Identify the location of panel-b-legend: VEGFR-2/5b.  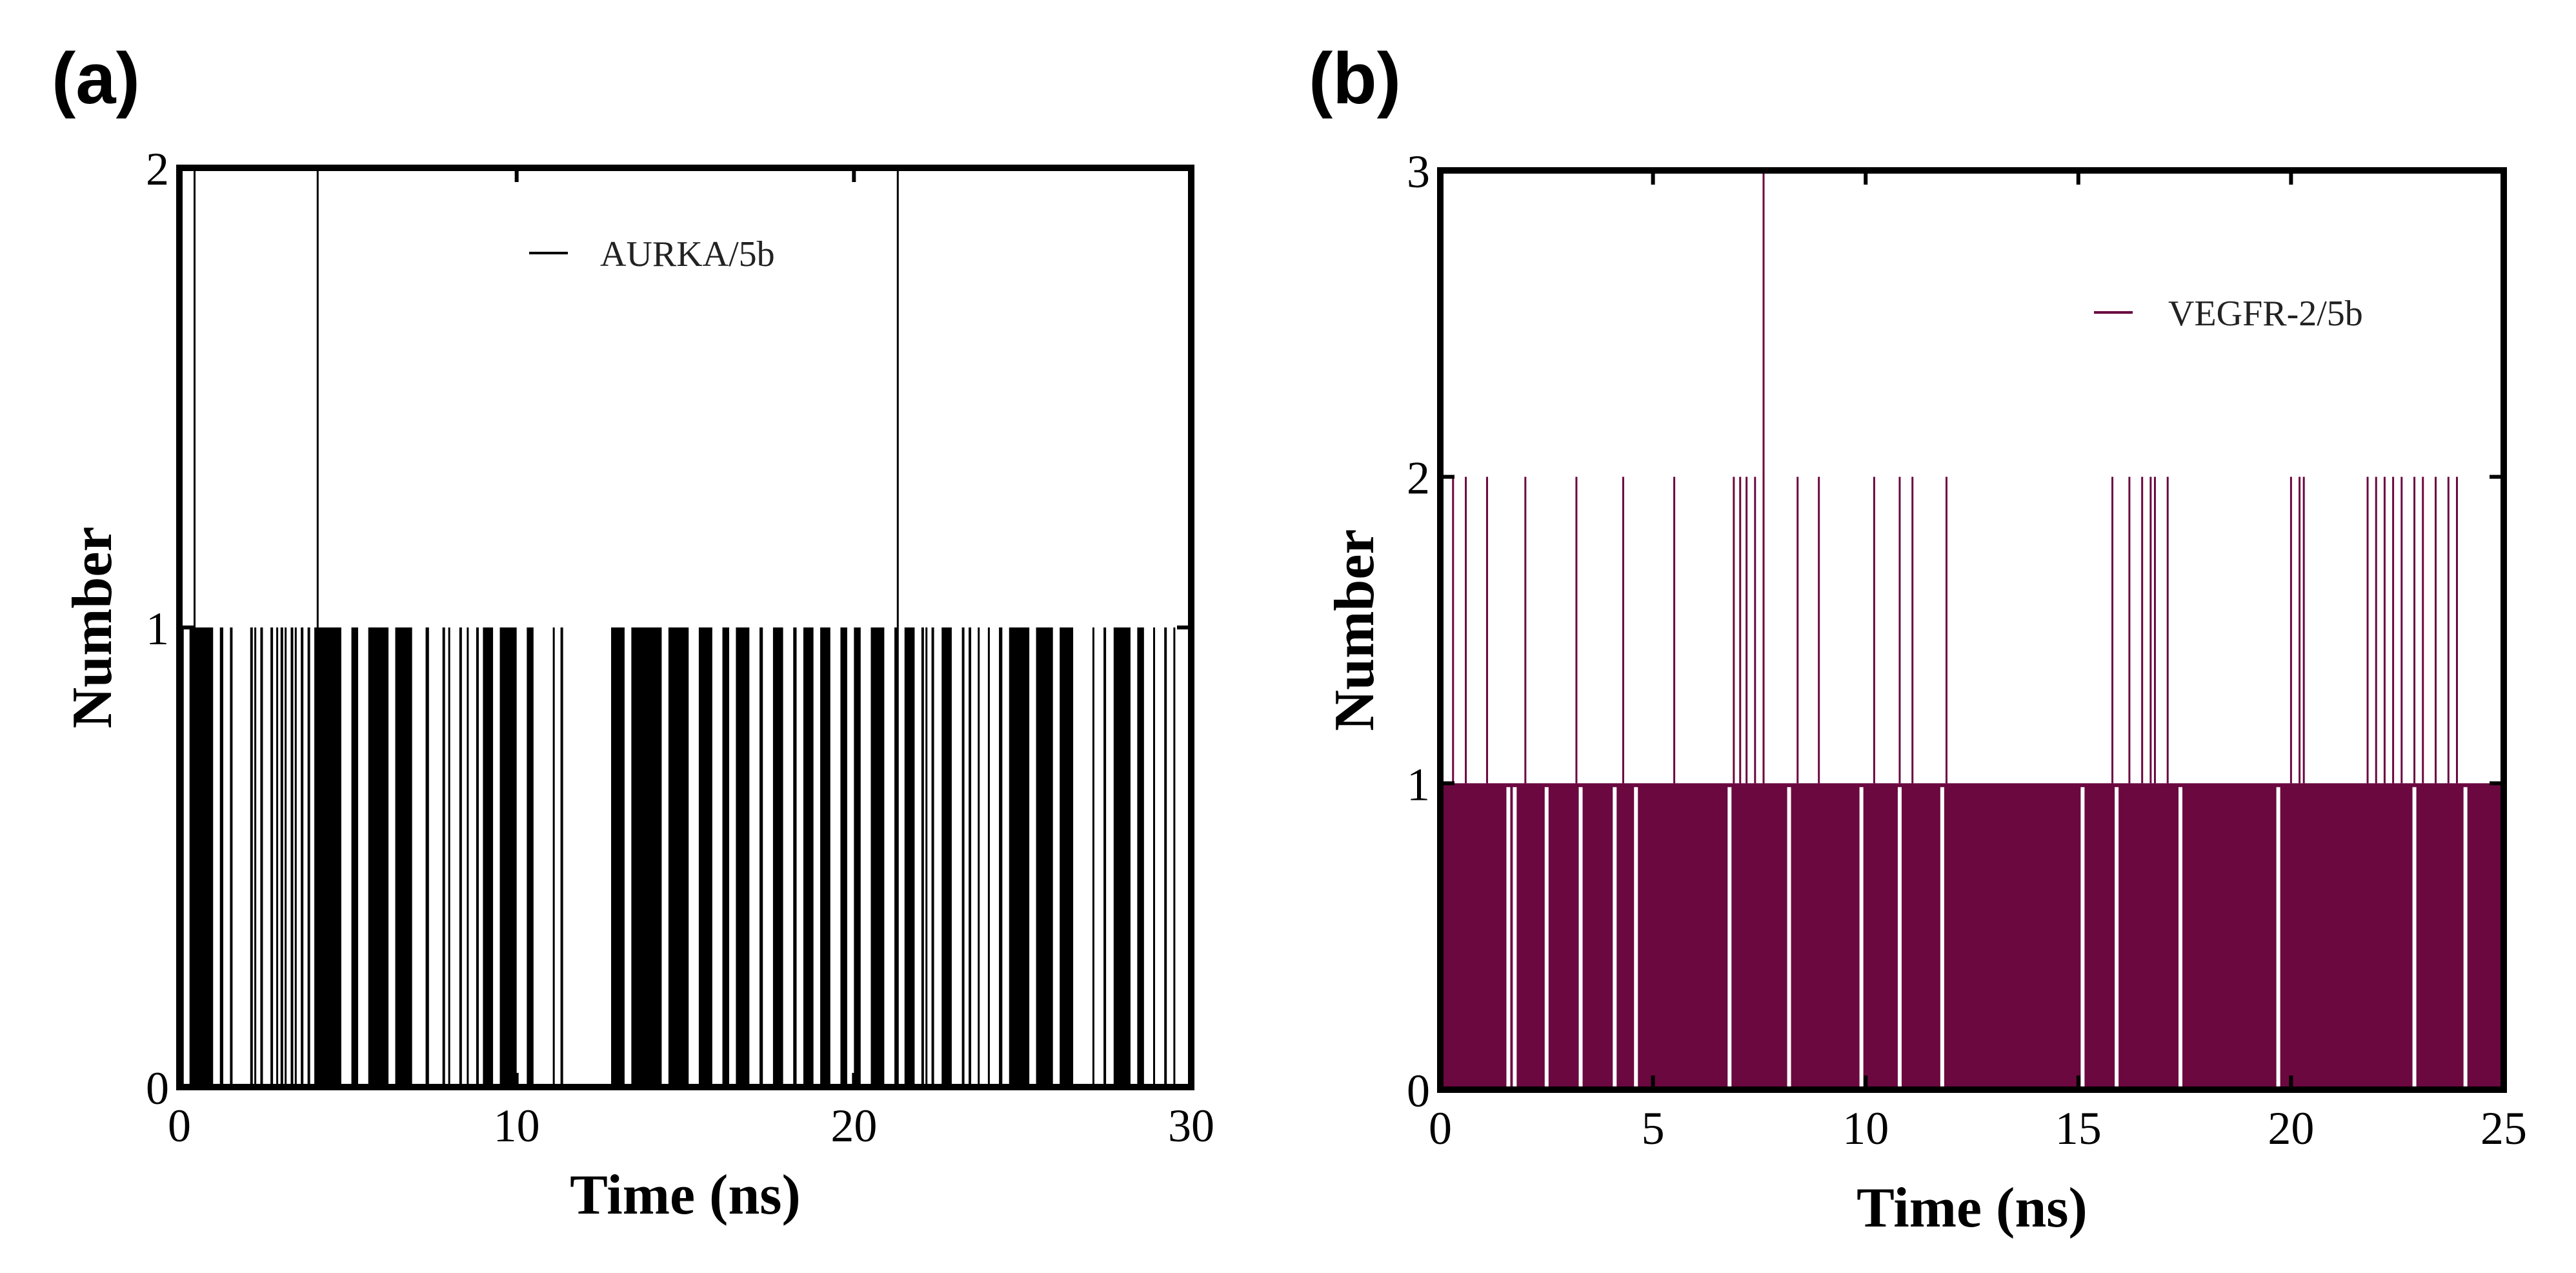
(2228, 314).